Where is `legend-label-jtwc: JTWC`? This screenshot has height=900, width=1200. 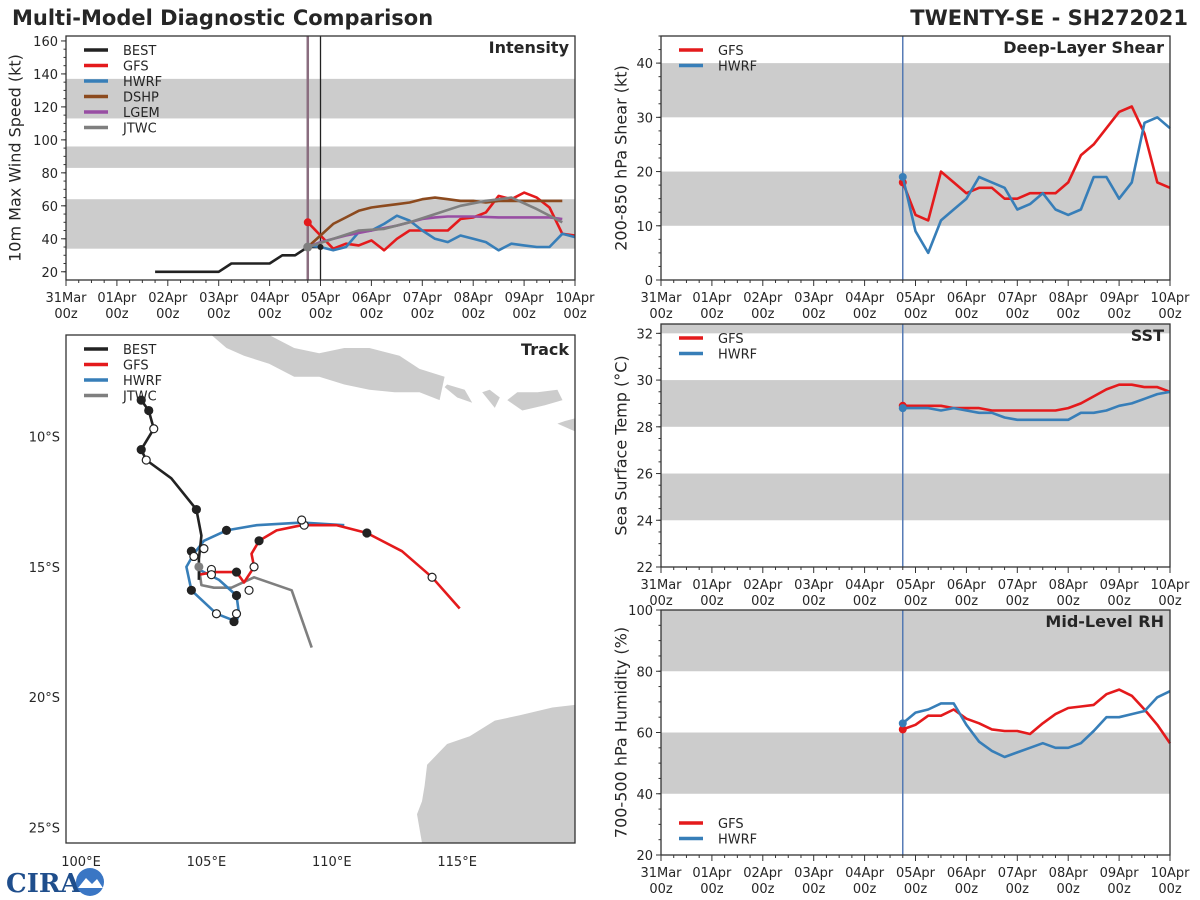 legend-label-jtwc: JTWC is located at coordinates (139, 129).